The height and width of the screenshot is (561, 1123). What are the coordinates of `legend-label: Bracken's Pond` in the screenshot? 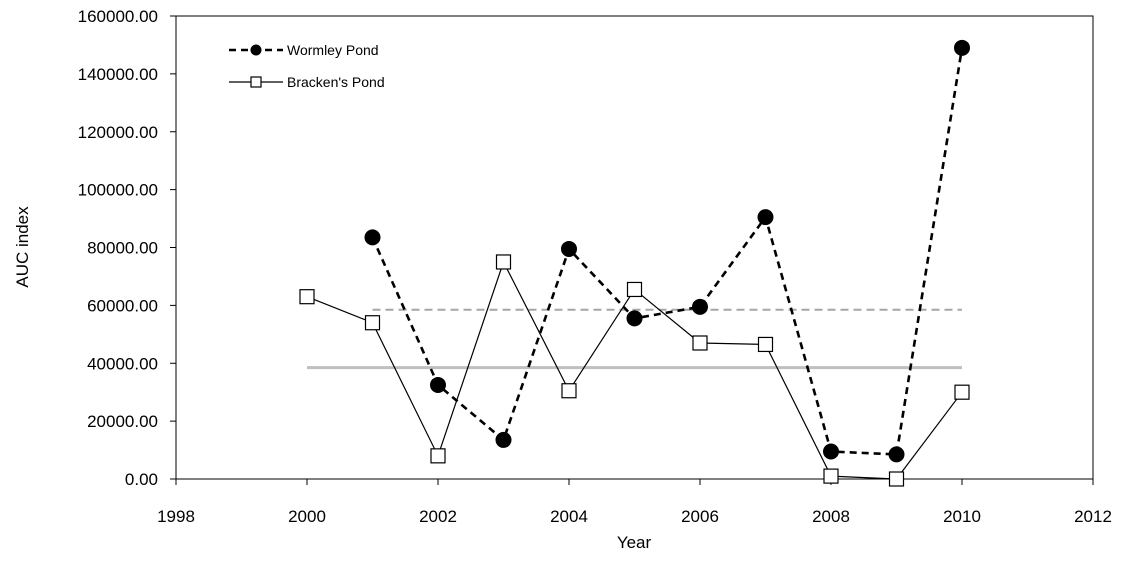 It's located at (336, 82).